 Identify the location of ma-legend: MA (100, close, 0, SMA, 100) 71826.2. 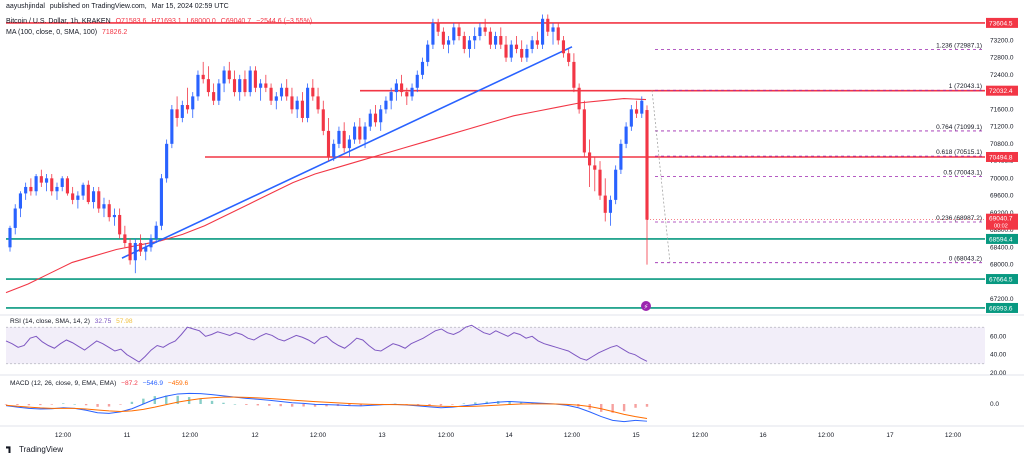
(68, 32).